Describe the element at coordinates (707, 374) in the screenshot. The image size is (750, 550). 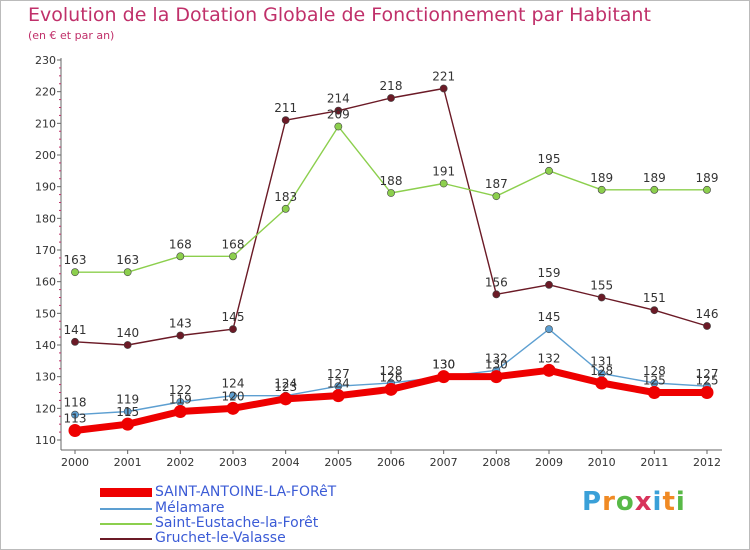
I see `data-label: 127` at that location.